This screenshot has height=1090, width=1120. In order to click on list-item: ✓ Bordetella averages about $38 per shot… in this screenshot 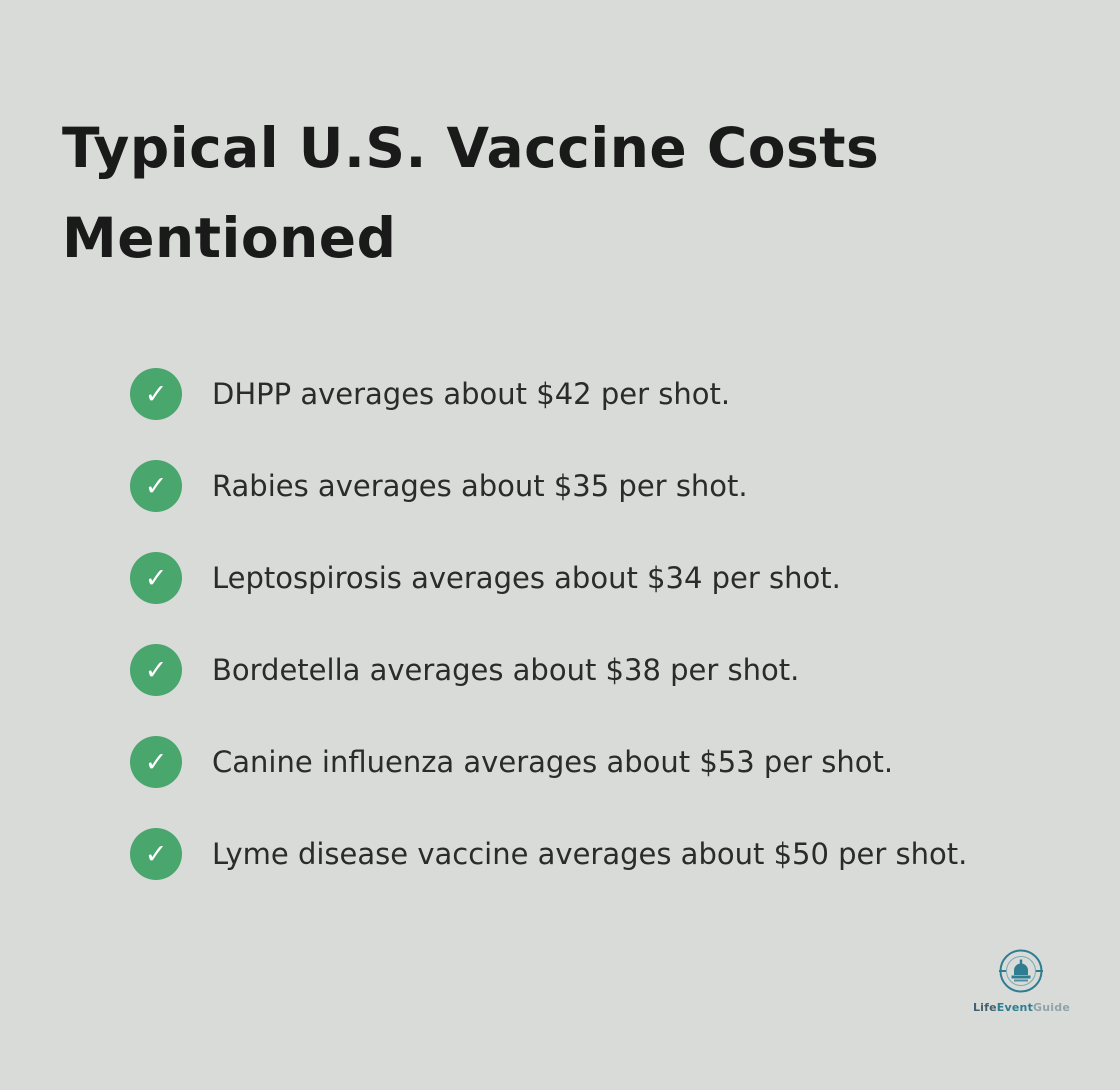, I will do `click(548, 670)`.